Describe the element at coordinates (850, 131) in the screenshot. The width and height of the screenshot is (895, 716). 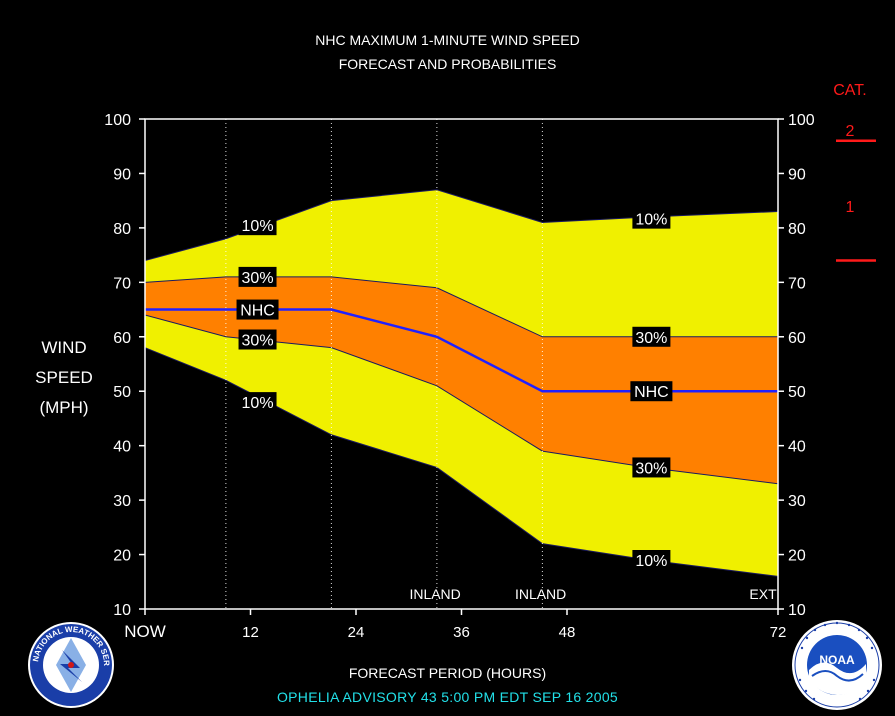
I see `category-label: 2` at that location.